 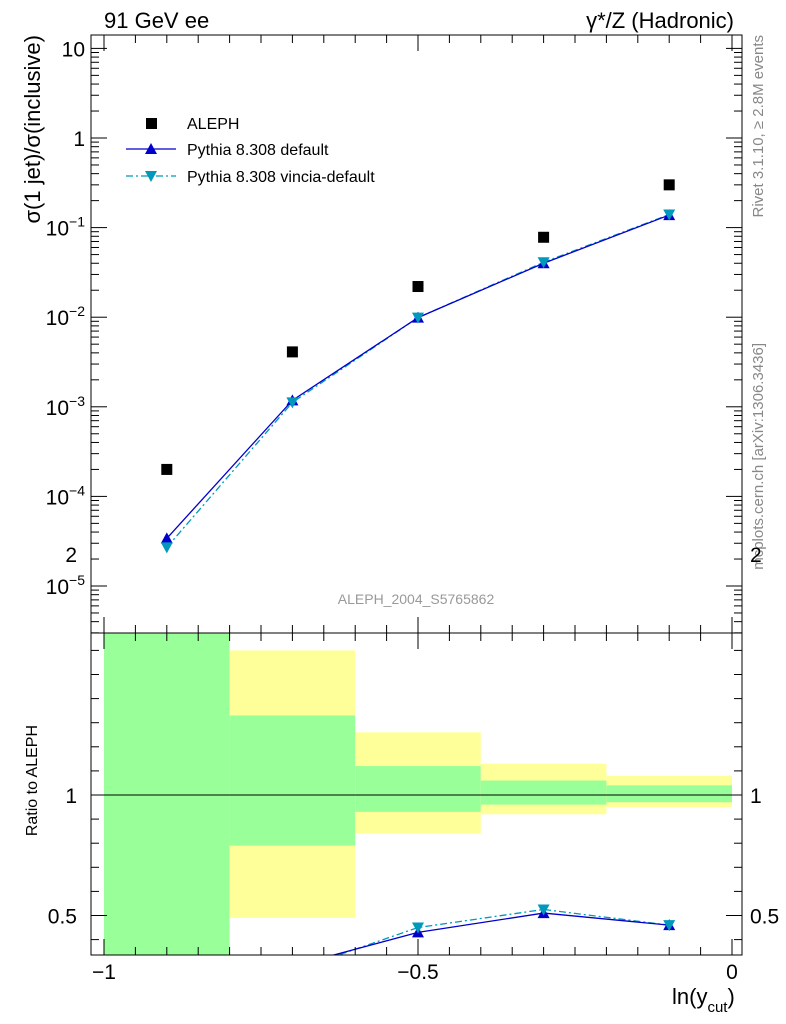 I want to click on main-annotation: ALEPH_2004_S5765862, so click(x=416, y=599).